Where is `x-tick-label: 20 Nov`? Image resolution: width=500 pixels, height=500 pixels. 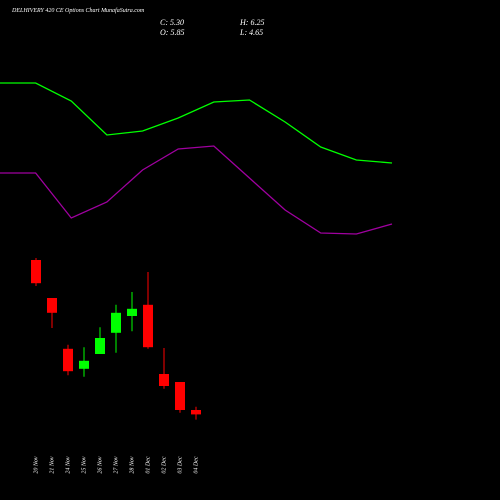
x-tick-label: 20 Nov is located at coordinates (36, 465).